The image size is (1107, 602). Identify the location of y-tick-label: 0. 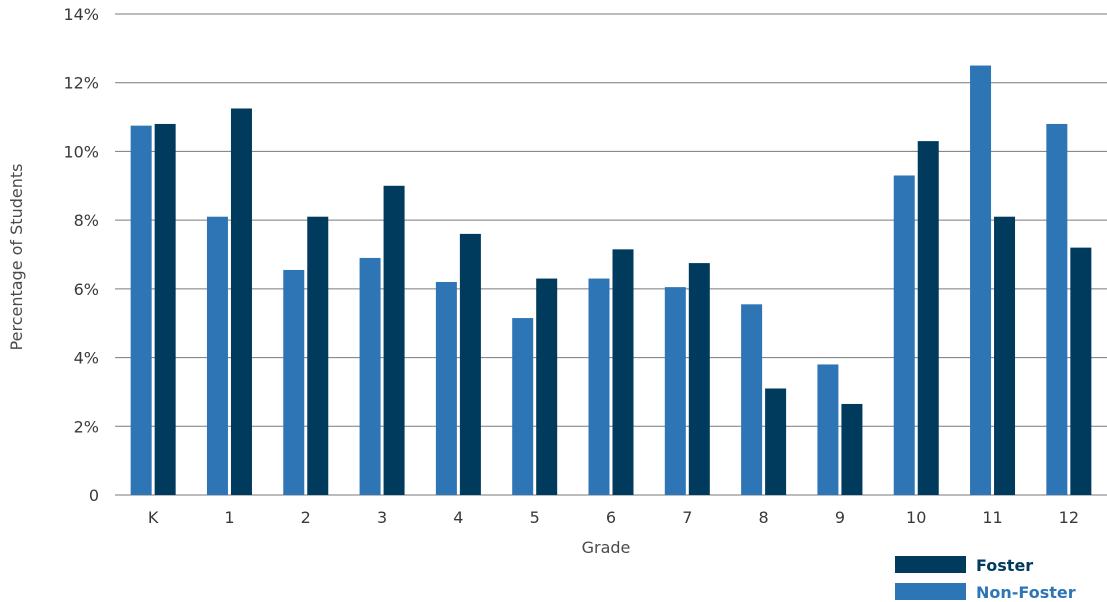
(94, 495).